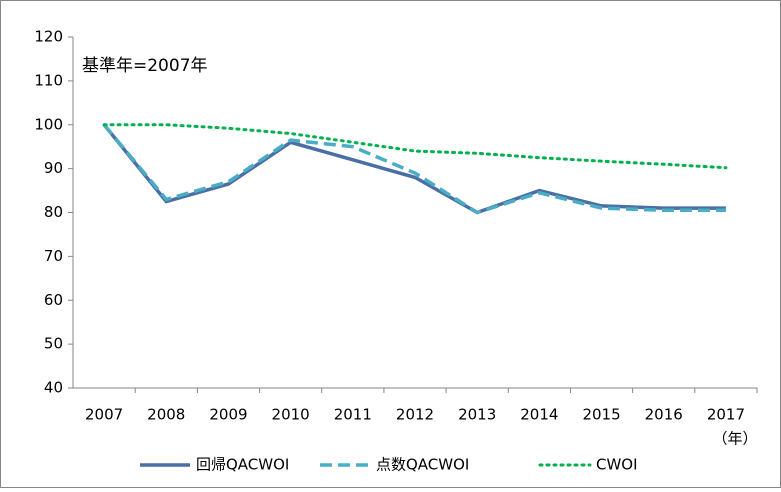 The width and height of the screenshot is (781, 492). I want to click on x-tick-label: 2008, so click(166, 415).